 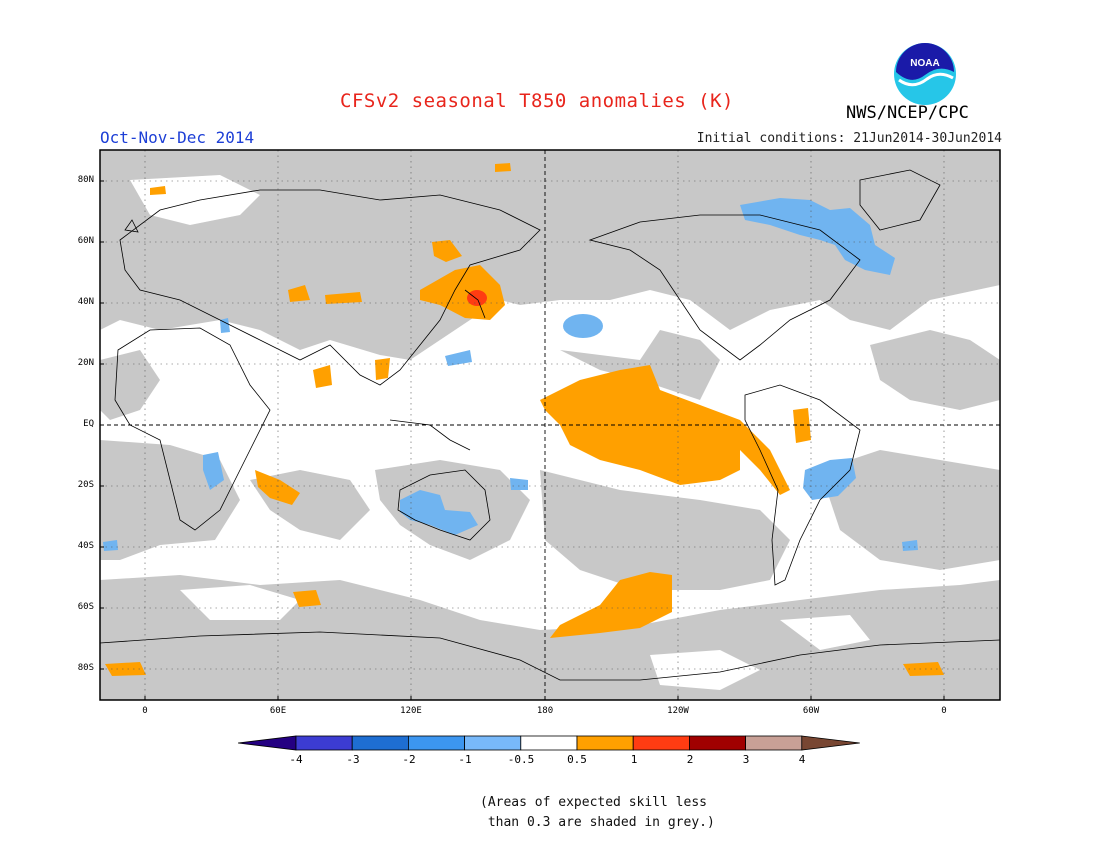 What do you see at coordinates (746, 759) in the screenshot?
I see `colorbar-label-p3: 3` at bounding box center [746, 759].